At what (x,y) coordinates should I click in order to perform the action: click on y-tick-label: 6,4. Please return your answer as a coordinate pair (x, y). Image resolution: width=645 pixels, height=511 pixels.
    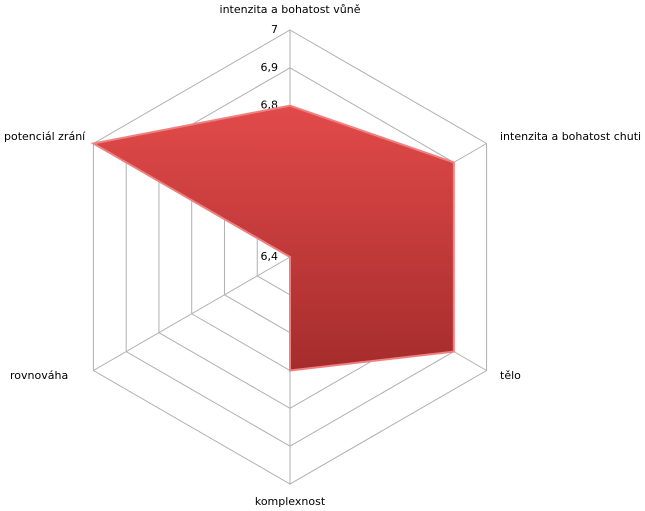
    Looking at the image, I should click on (270, 256).